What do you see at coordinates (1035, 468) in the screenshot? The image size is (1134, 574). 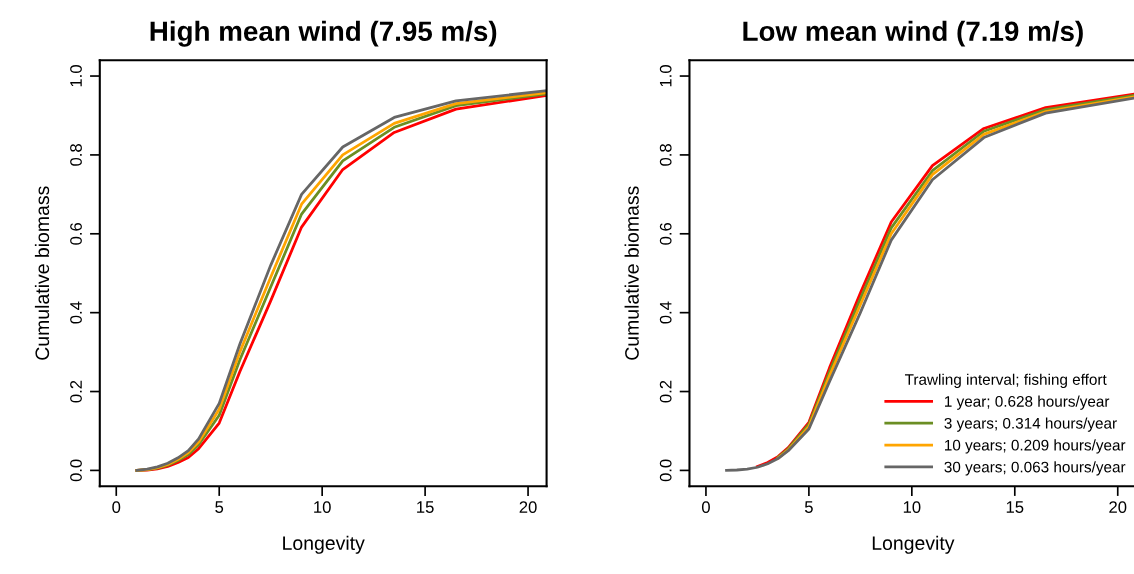 I see `legend-label: 30 years; 0.063 hours/year` at bounding box center [1035, 468].